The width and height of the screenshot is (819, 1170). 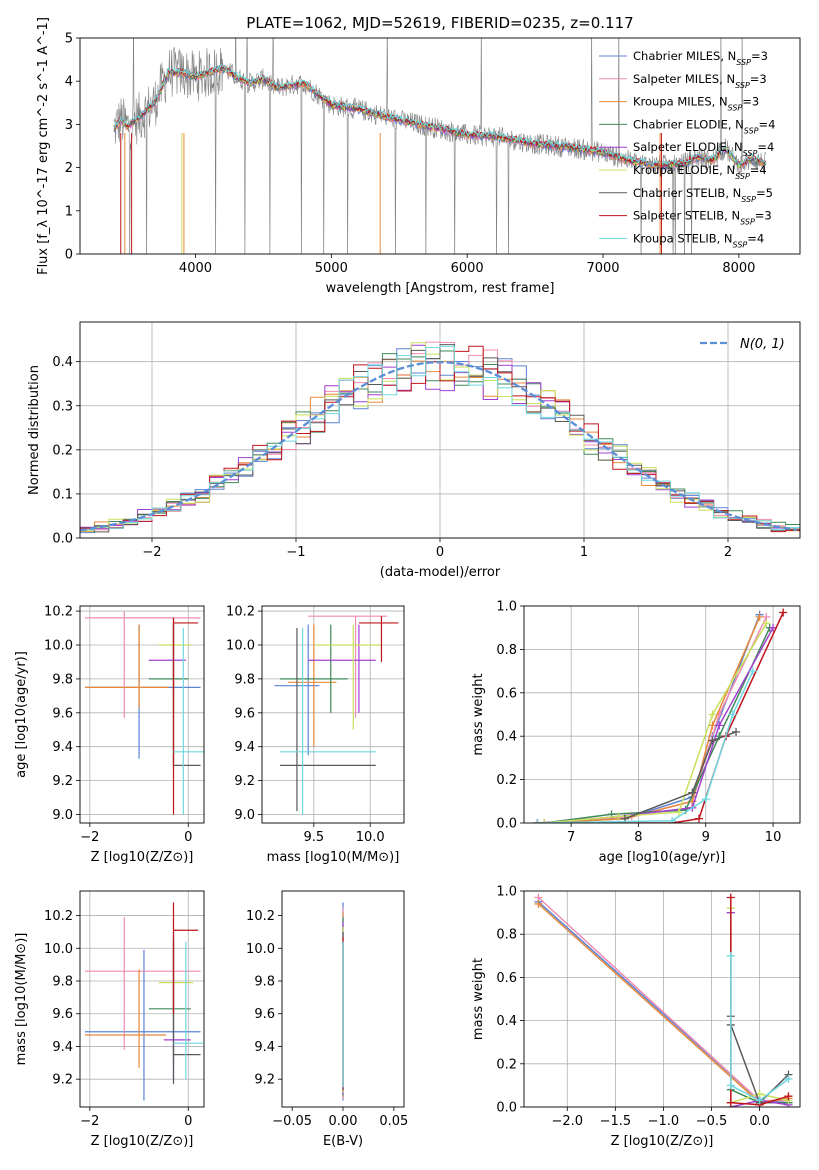 I want to click on x-tick-label: 1, so click(x=584, y=552).